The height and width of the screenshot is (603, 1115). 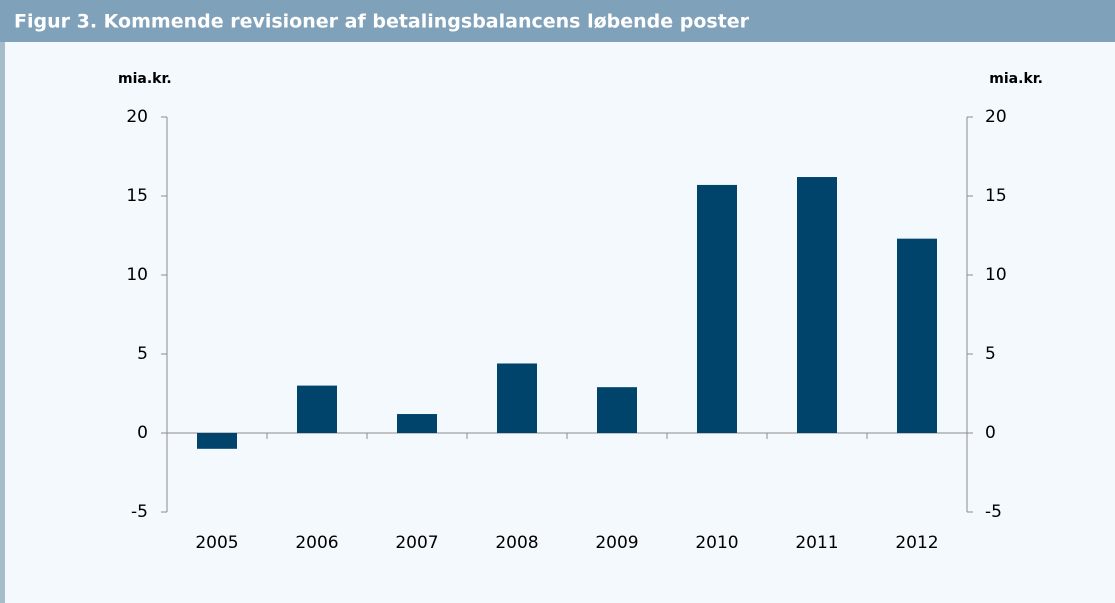 What do you see at coordinates (990, 354) in the screenshot?
I see `y2-tick-label: 5` at bounding box center [990, 354].